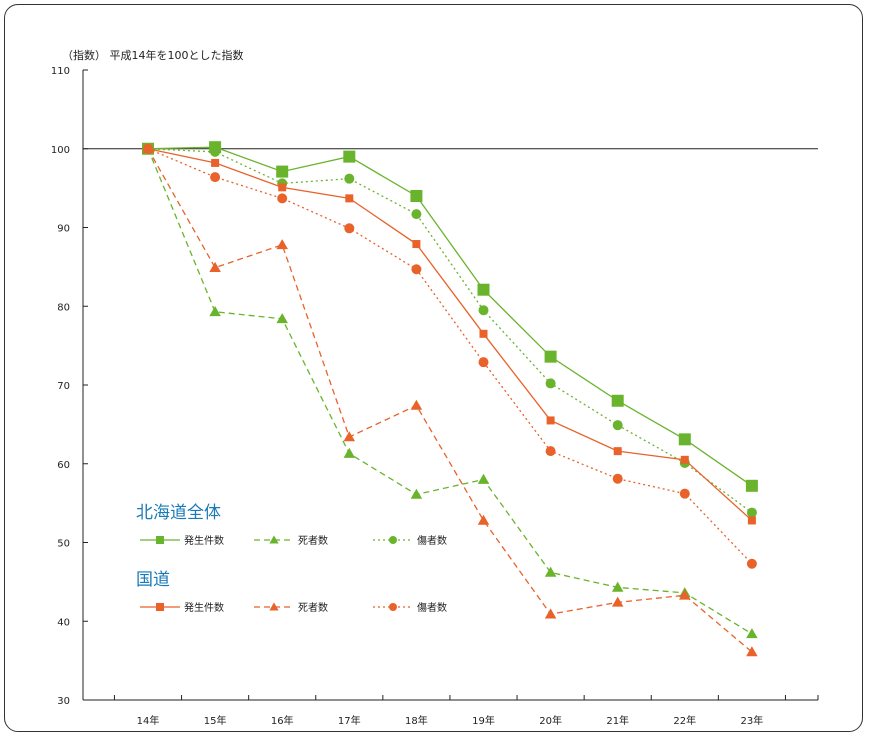 This screenshot has height=738, width=869. Describe the element at coordinates (63, 701) in the screenshot. I see `y-tick-label: 30` at that location.